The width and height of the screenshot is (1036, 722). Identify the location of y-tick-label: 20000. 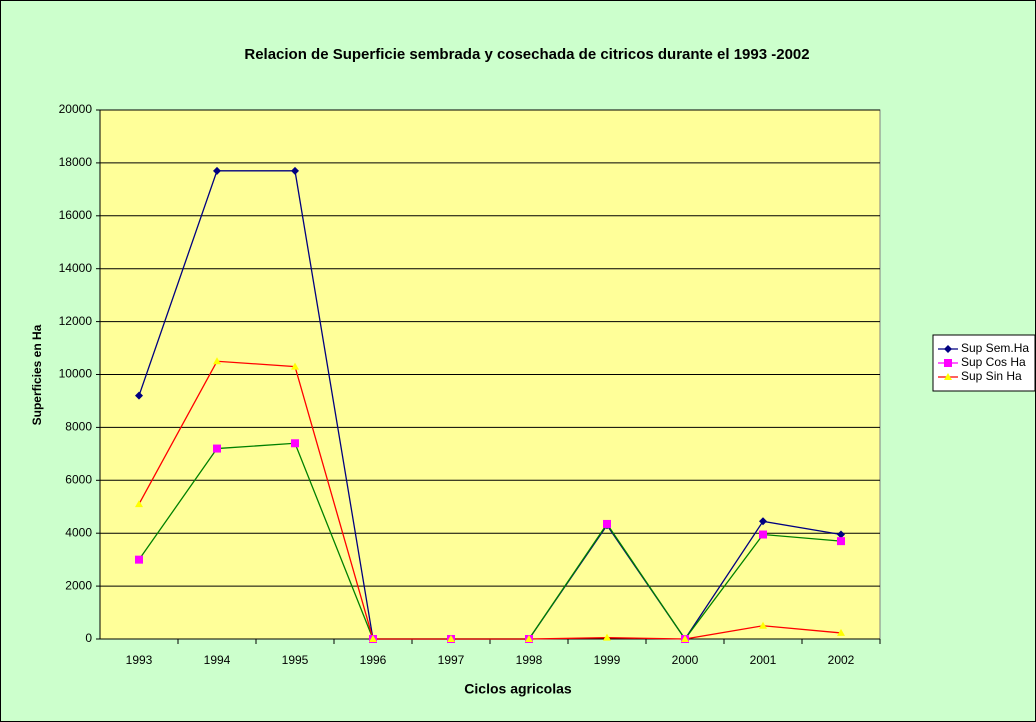
(76, 109).